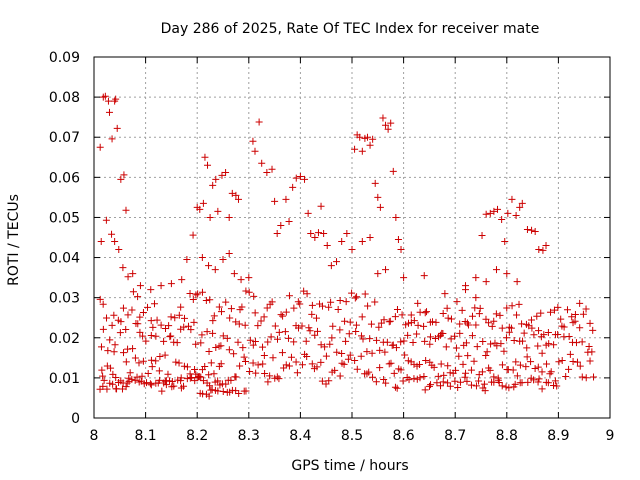 The width and height of the screenshot is (640, 480). What do you see at coordinates (300, 436) in the screenshot?
I see `x-tick-label: 8.4` at bounding box center [300, 436].